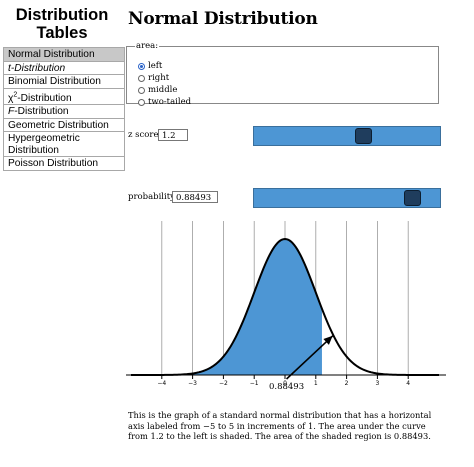 The height and width of the screenshot is (467, 474). I want to click on sidebar-item-poisson-distribution: Poisson Distribution, so click(64, 163).